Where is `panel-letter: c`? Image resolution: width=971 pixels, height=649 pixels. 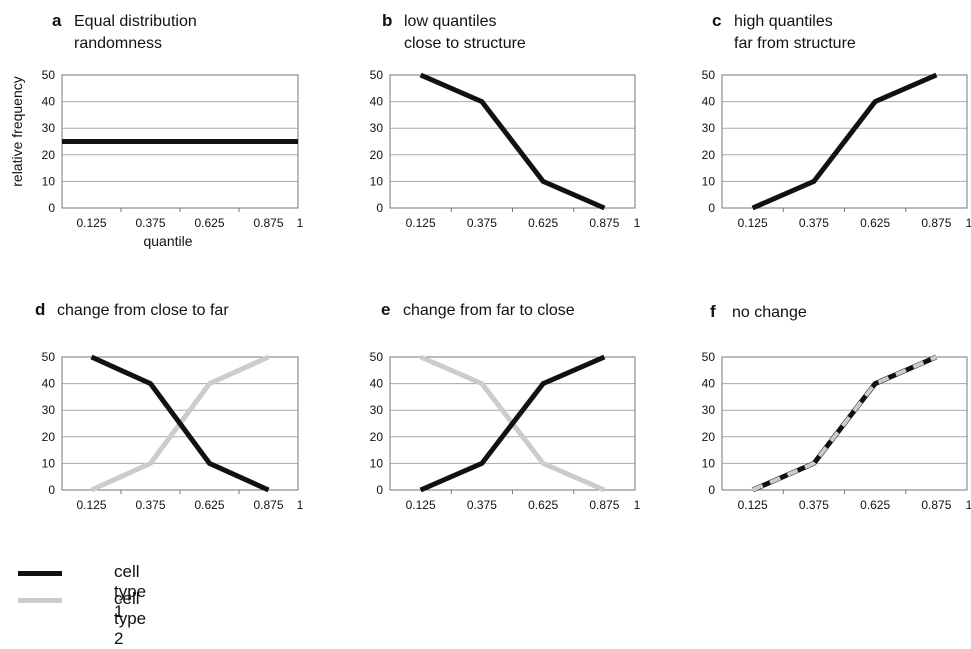
panel-letter: c is located at coordinates (716, 20).